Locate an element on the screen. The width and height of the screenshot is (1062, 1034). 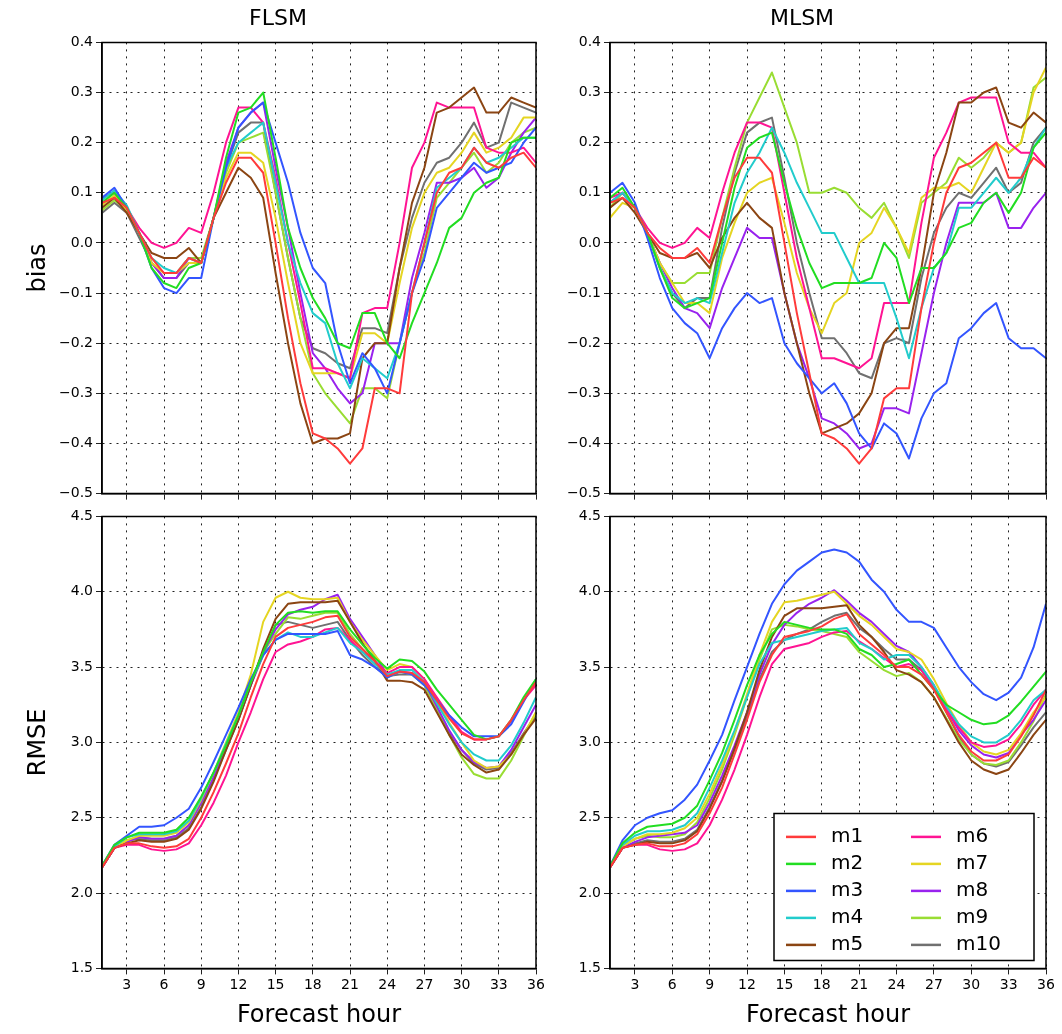
y-axis-title: bias is located at coordinates (36, 268).